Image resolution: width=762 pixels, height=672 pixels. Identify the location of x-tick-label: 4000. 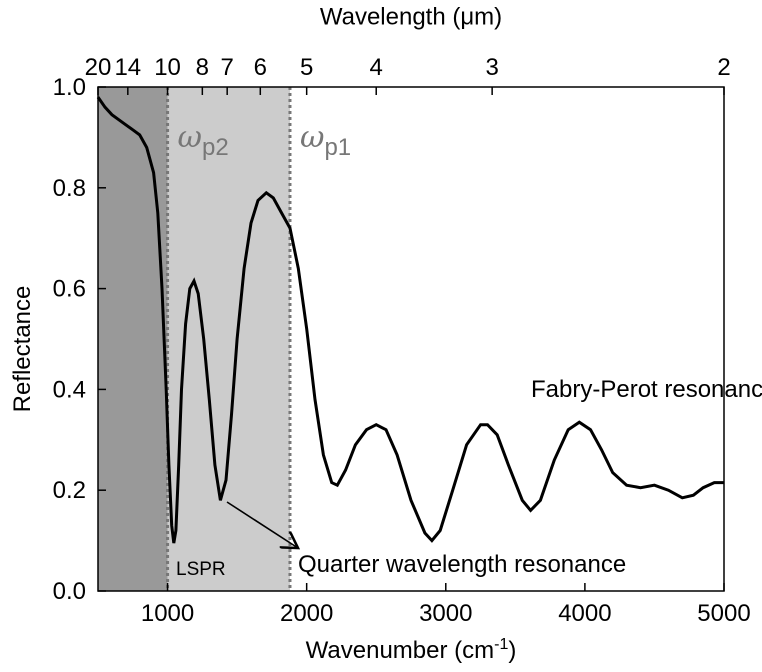
(584, 613).